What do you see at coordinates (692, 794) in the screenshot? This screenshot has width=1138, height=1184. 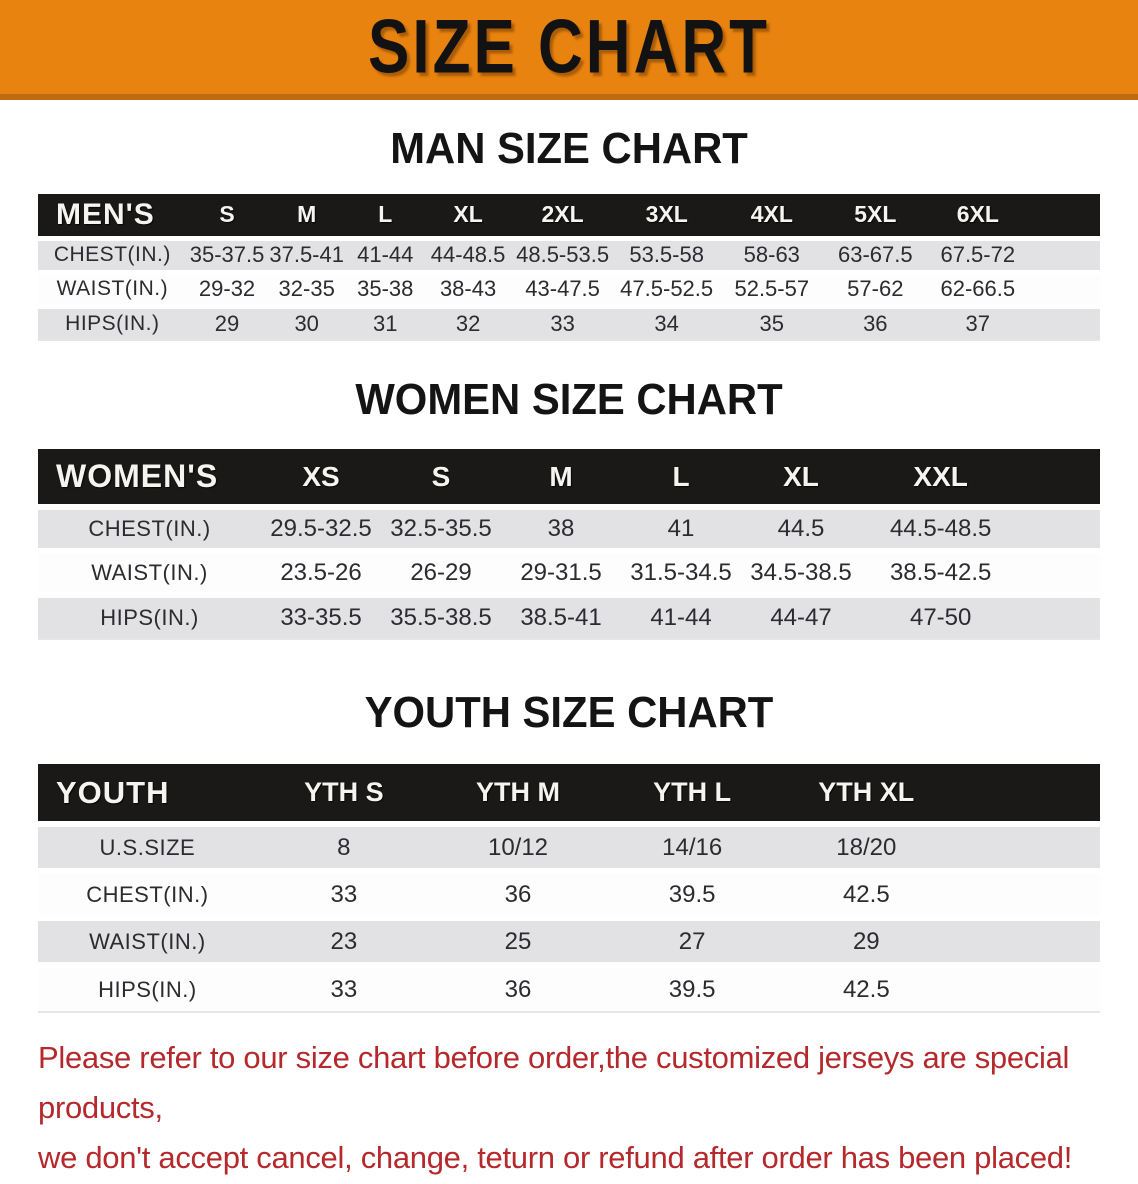 I see `youth-size-header-yth-l: YTH L` at bounding box center [692, 794].